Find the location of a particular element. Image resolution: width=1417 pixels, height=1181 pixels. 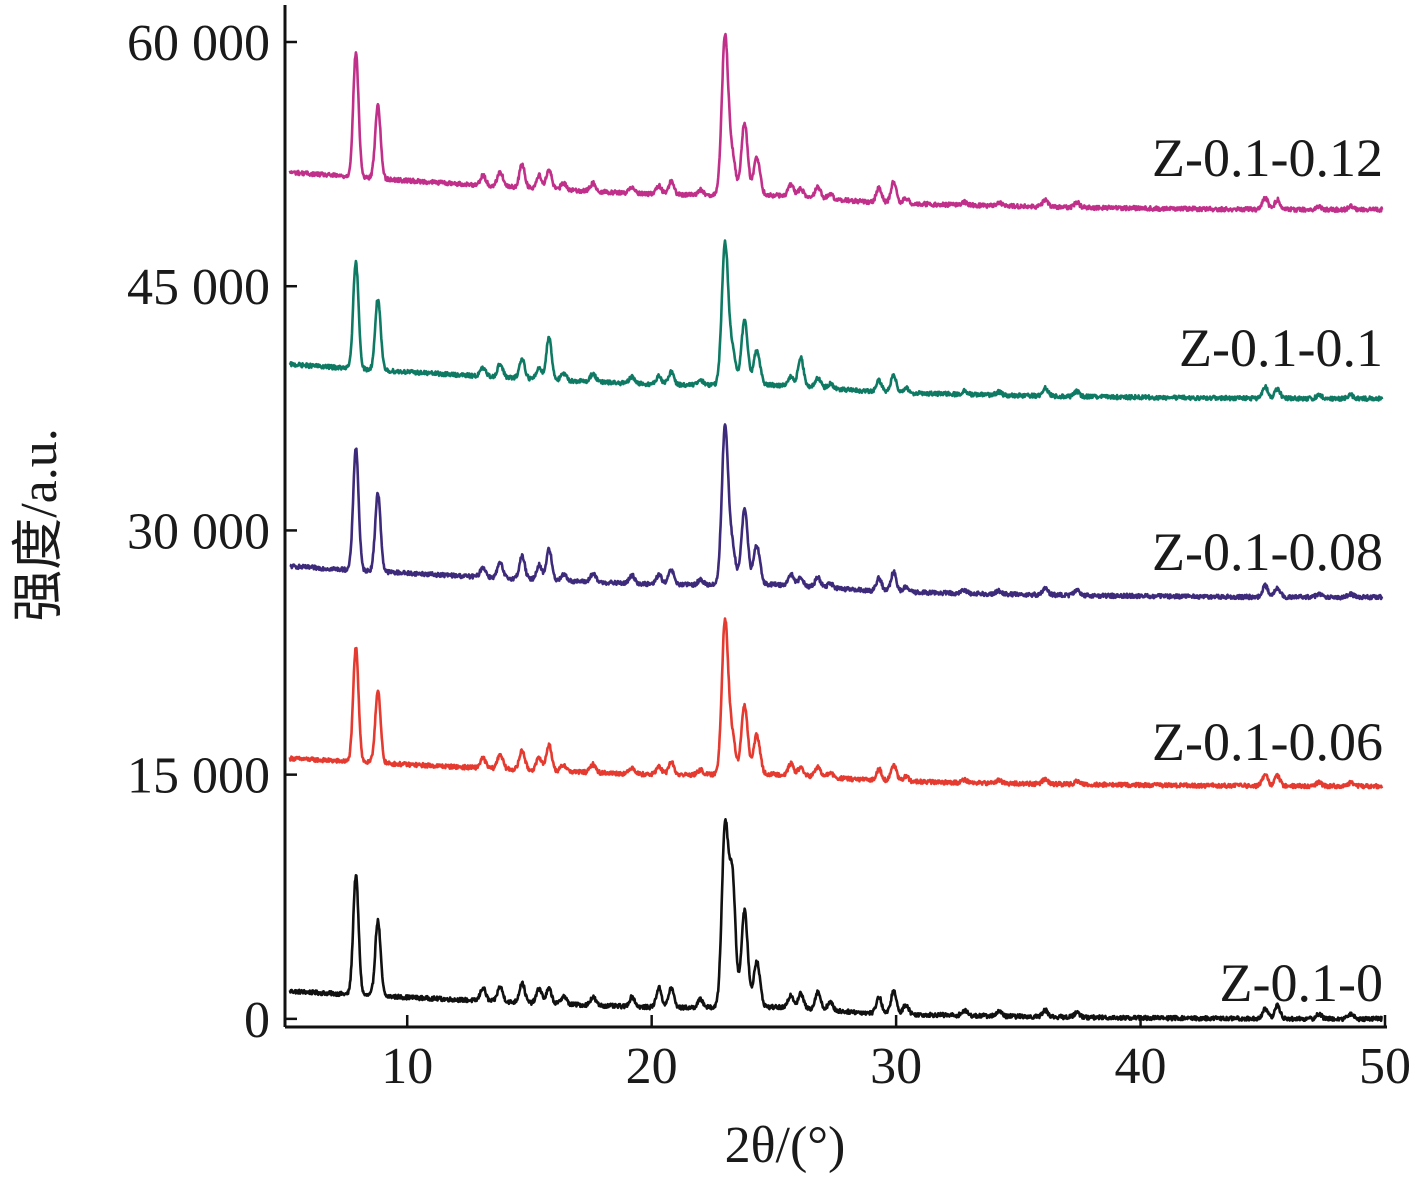

y-tick-label: 0 is located at coordinates (257, 1020).